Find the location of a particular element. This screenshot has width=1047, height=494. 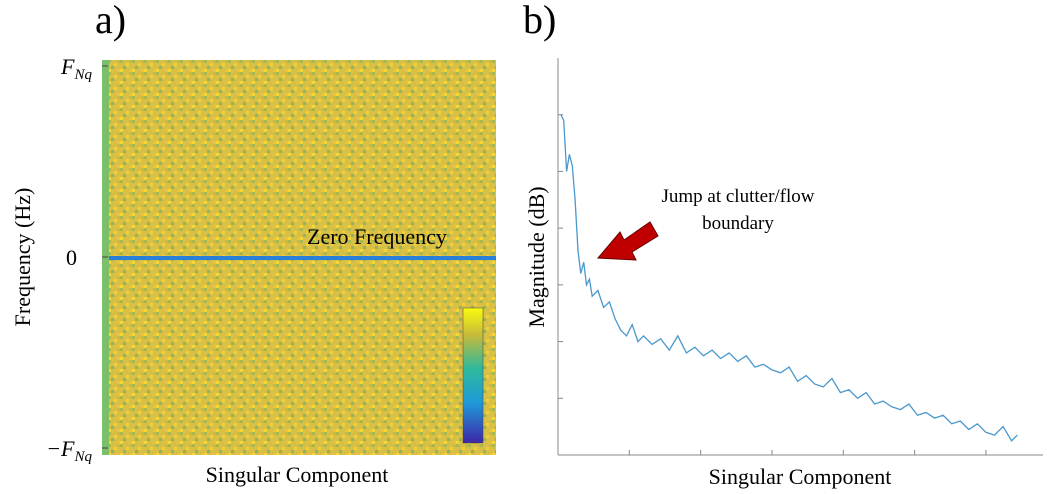

y-axis-label: Magnitude (dB) is located at coordinates (536, 256).